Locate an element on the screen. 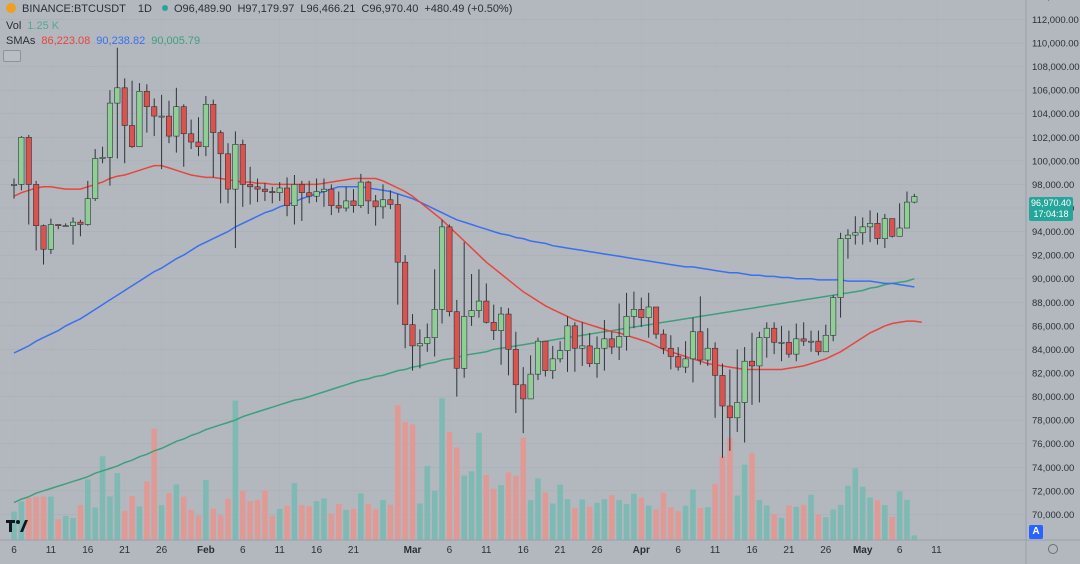 This screenshot has width=1080, height=564. price-tick-label: 92,000.00 is located at coordinates (1053, 256).